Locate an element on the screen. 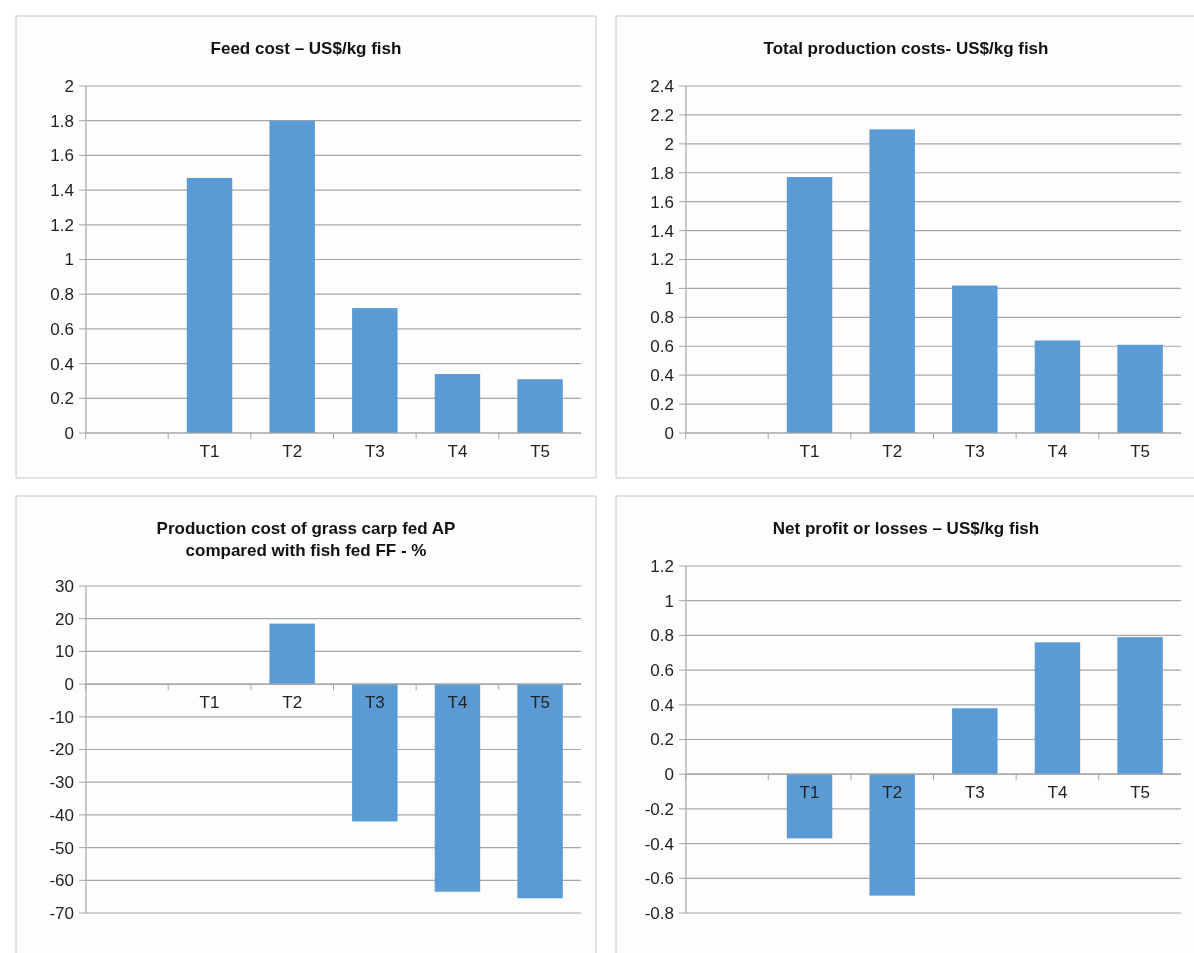  y-tick-label: 10 is located at coordinates (64, 652).